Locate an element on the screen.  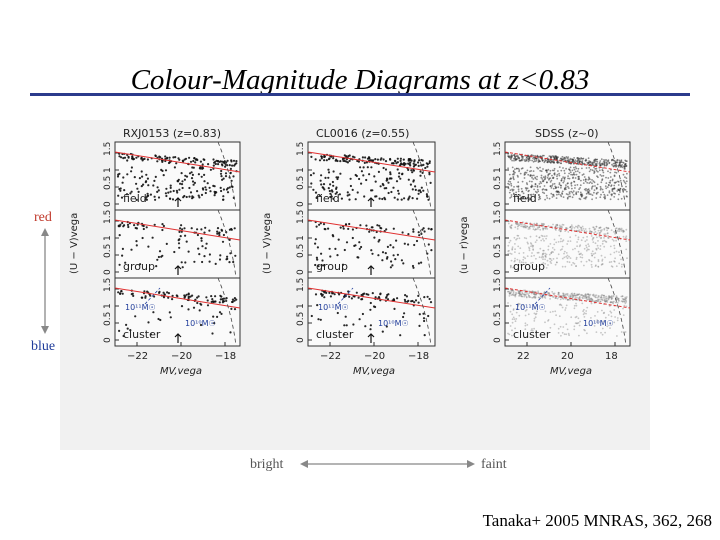
magnitude-limit-curve is located at coordinates (422, 244).